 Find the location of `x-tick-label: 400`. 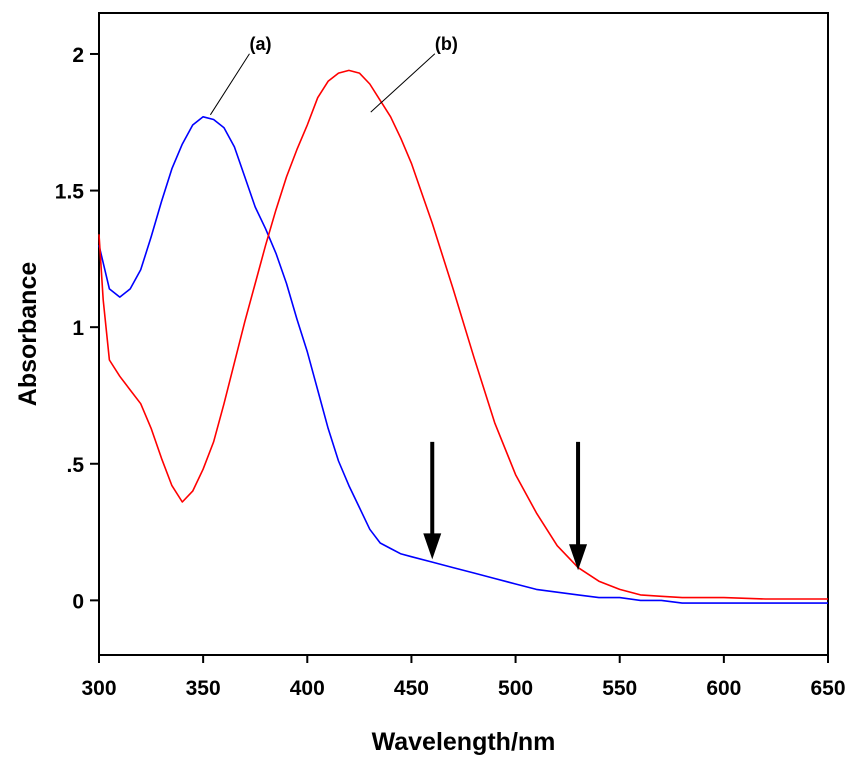

x-tick-label: 400 is located at coordinates (307, 688).